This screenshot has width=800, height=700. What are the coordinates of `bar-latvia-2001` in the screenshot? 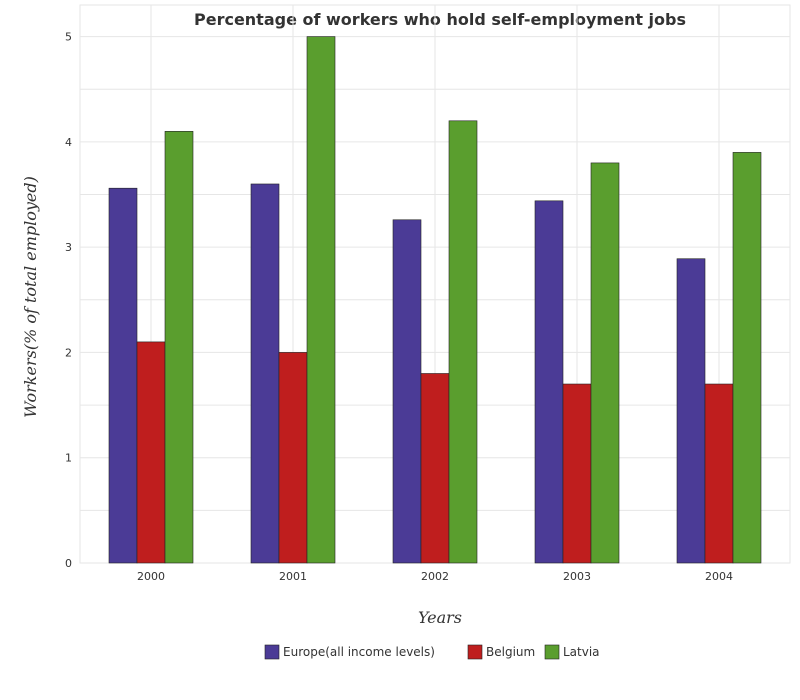 It's located at (321, 300).